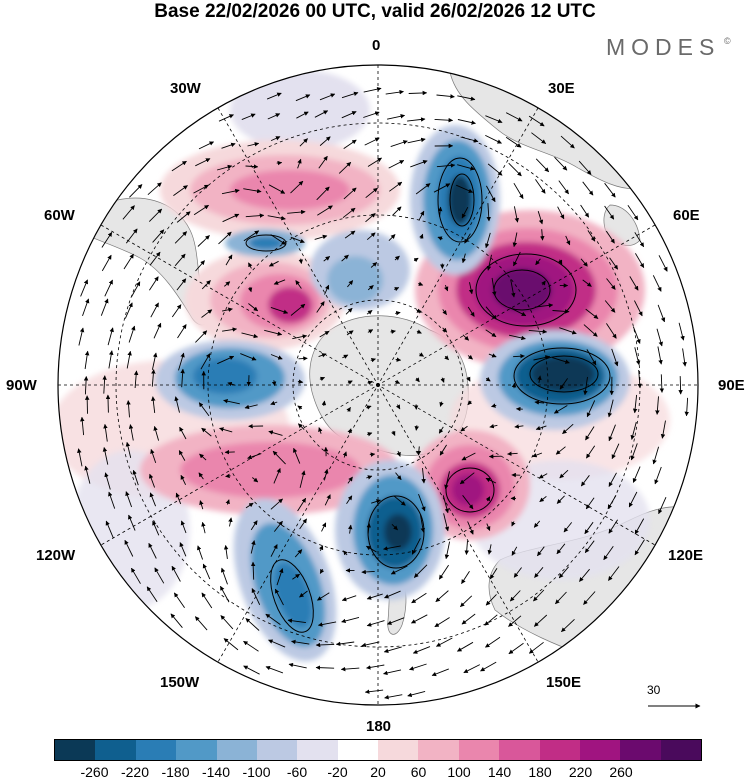 This screenshot has height=783, width=750. I want to click on colorbar-tick-label: 260, so click(621, 772).